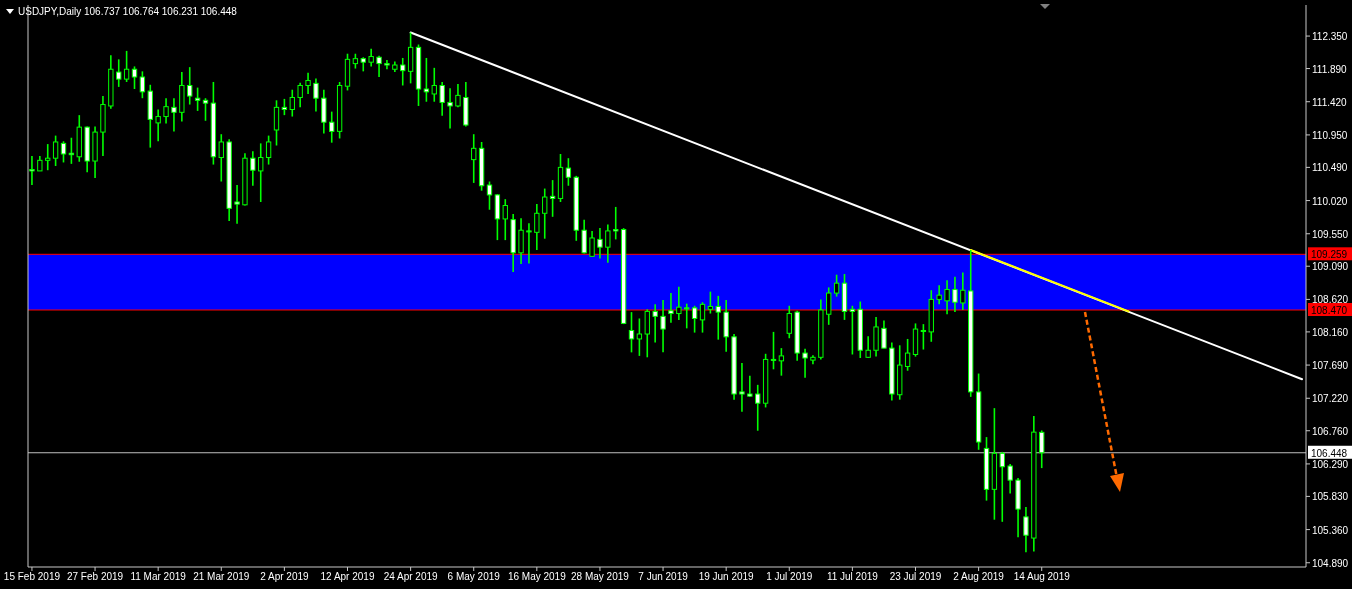 The height and width of the screenshot is (589, 1352). What do you see at coordinates (663, 576) in the screenshot?
I see `x-tick-label: 7 Jun 2019` at bounding box center [663, 576].